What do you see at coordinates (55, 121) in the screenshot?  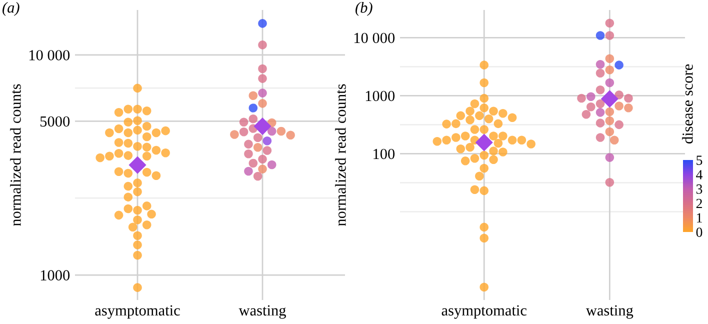 I see `y-tick-label: 5000` at bounding box center [55, 121].